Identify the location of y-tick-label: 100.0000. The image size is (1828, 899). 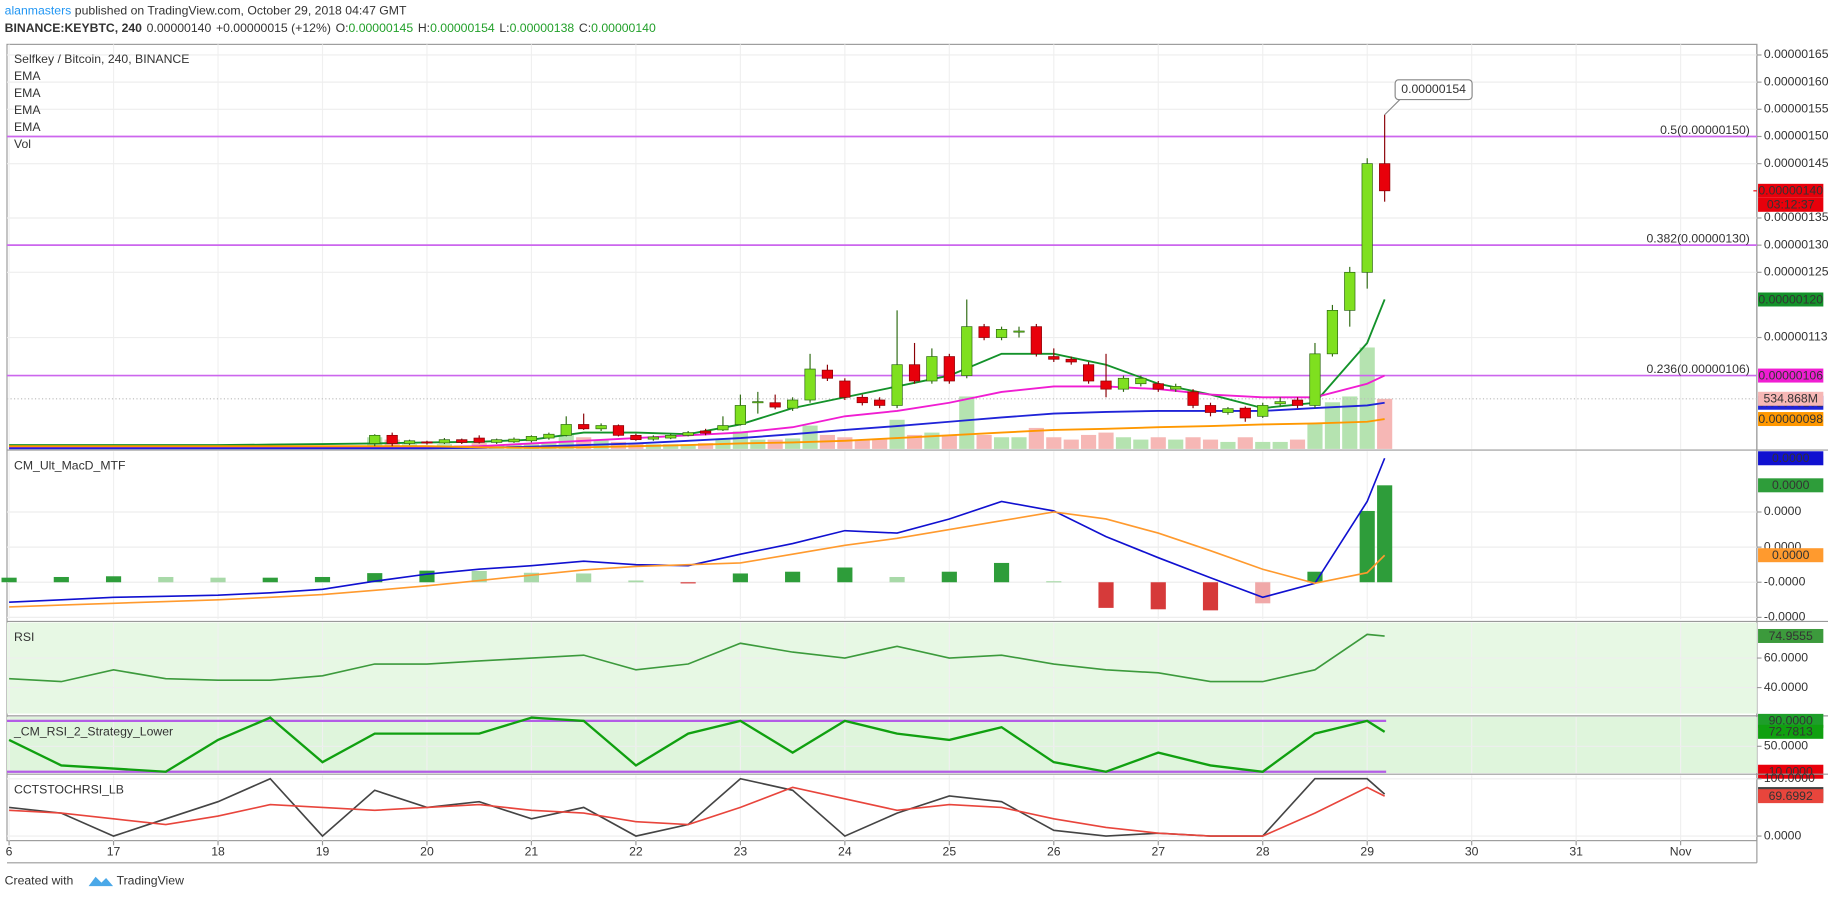
(1789, 778).